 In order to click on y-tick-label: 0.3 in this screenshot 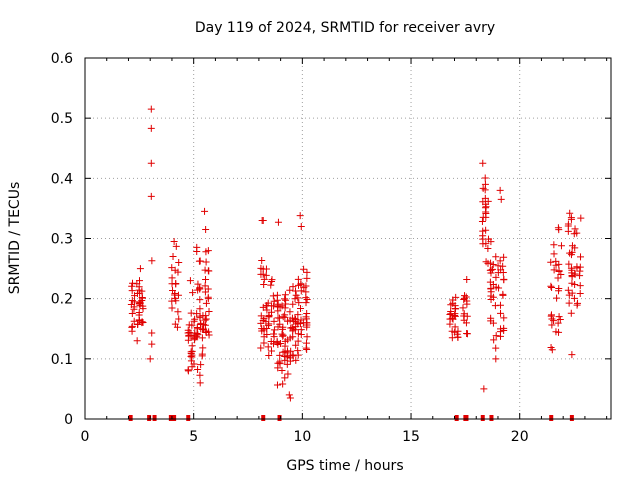, I will do `click(62, 240)`.